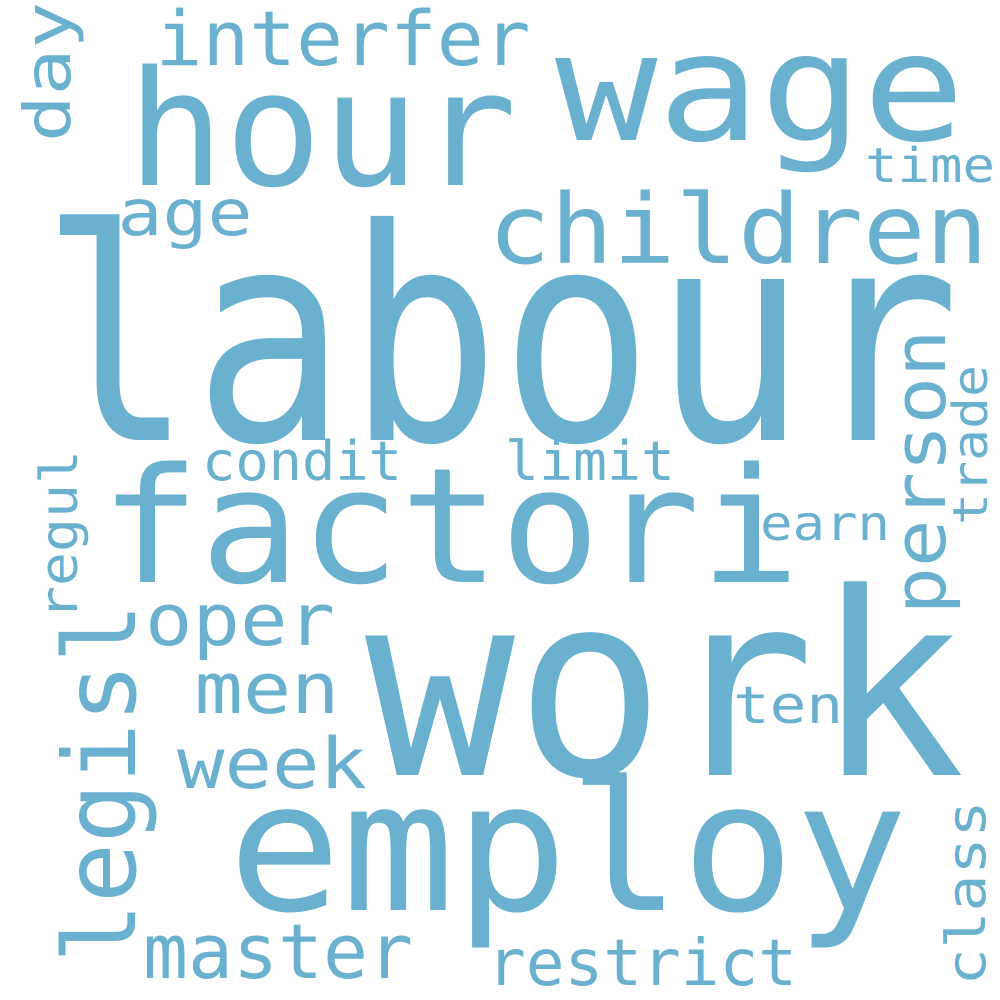  I want to click on word-class: class, so click(966, 893).